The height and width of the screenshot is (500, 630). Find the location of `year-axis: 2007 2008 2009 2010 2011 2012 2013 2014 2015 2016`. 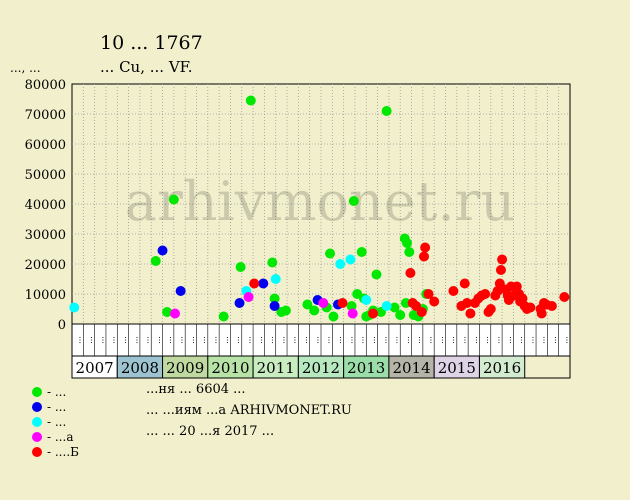

year-axis: 2007 2008 2009 2010 2011 2012 2013 2014 2015 2016 is located at coordinates (321, 367).